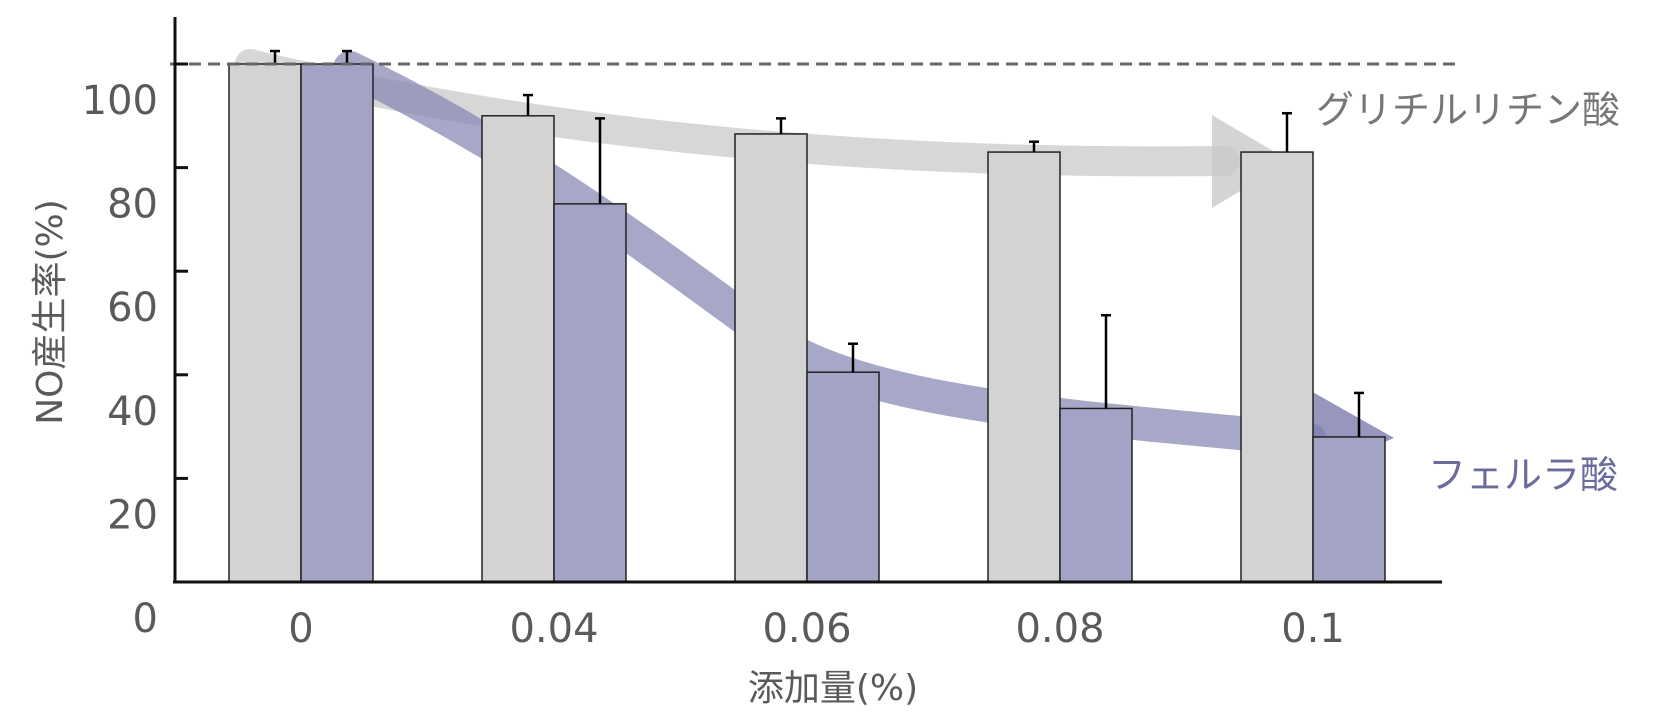  Describe the element at coordinates (132, 515) in the screenshot. I see `y-tick-label-1: 20` at that location.